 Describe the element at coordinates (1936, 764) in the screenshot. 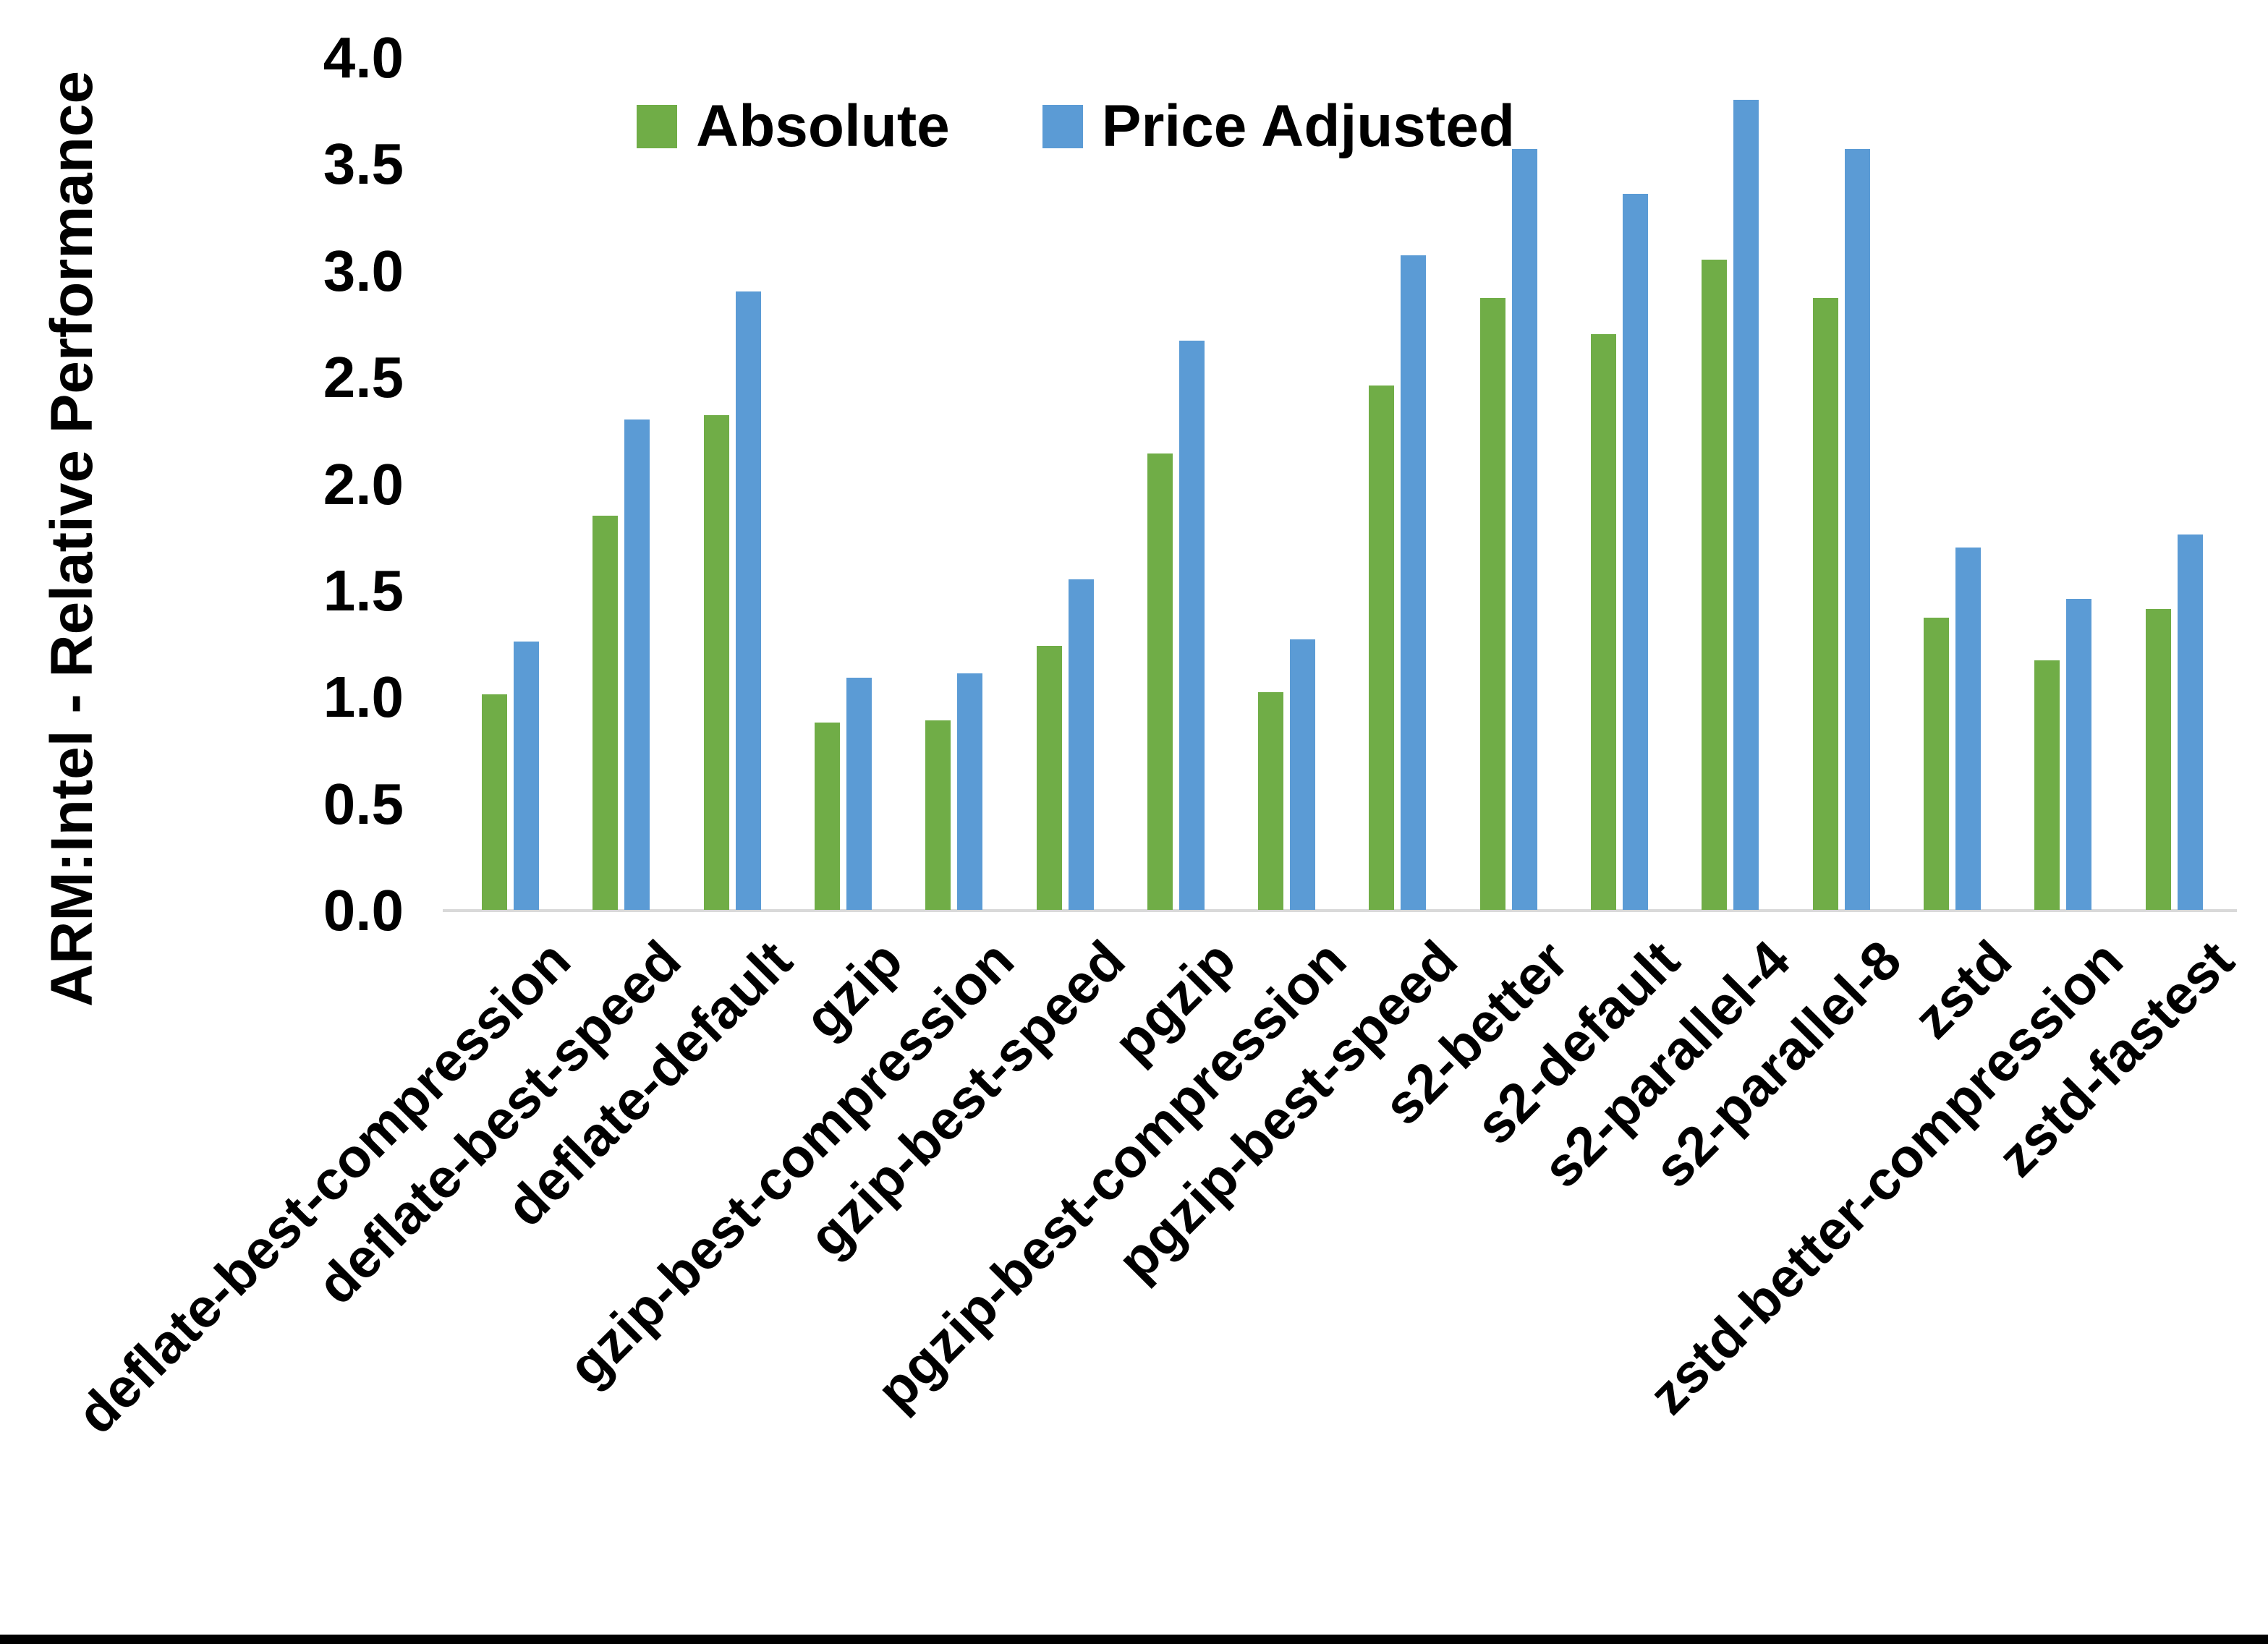

I see `bar-absolute-zstd` at that location.